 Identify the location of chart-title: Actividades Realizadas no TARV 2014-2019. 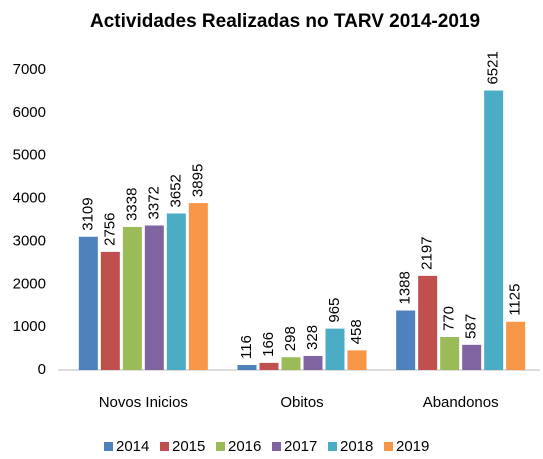
(285, 21).